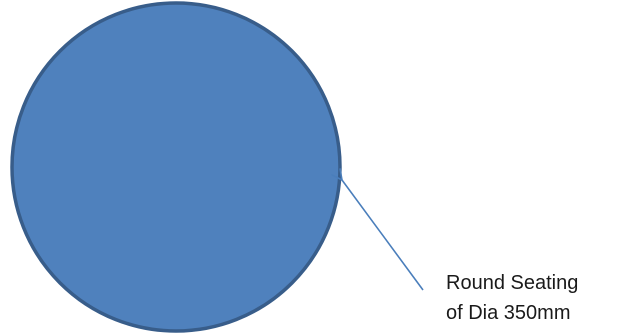 The width and height of the screenshot is (619, 335). What do you see at coordinates (508, 313) in the screenshot?
I see `label-line-2: of Dia 350mm` at bounding box center [508, 313].